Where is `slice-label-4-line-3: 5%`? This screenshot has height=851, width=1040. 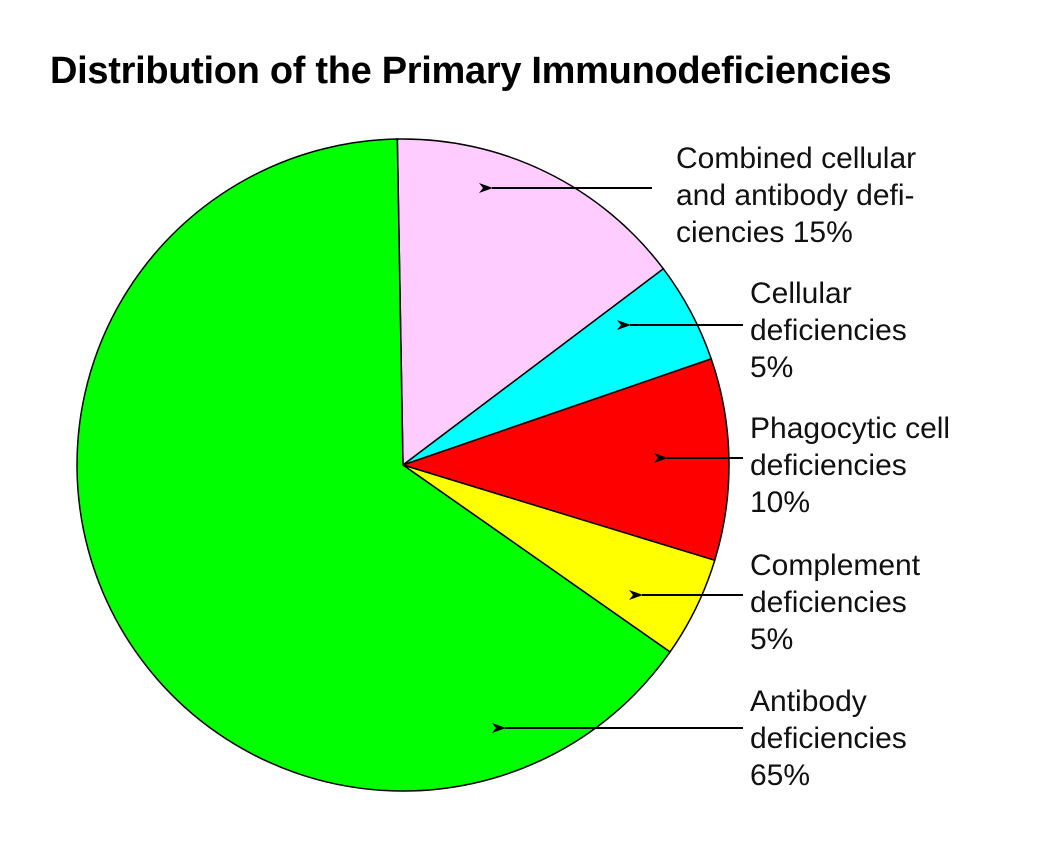 slice-label-4-line-3: 5% is located at coordinates (771, 639).